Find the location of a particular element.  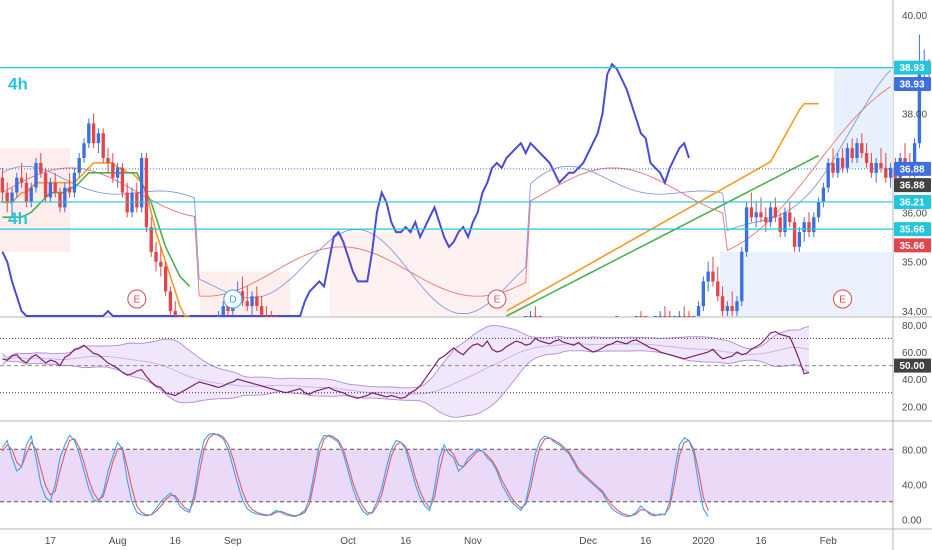

rsi-badge-label: 50.00 is located at coordinates (911, 366).